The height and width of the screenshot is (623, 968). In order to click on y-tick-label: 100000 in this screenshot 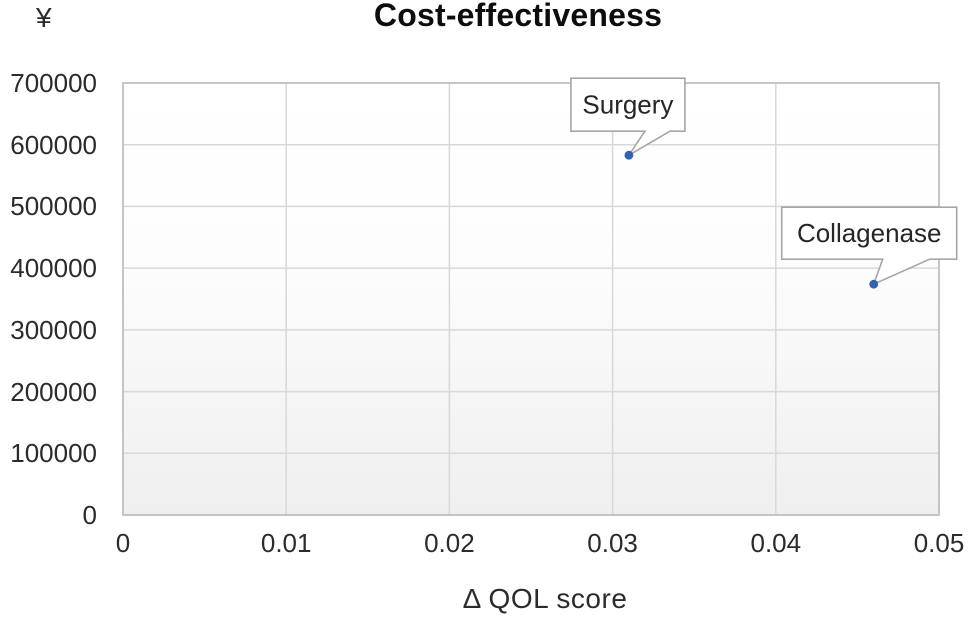, I will do `click(53, 453)`.